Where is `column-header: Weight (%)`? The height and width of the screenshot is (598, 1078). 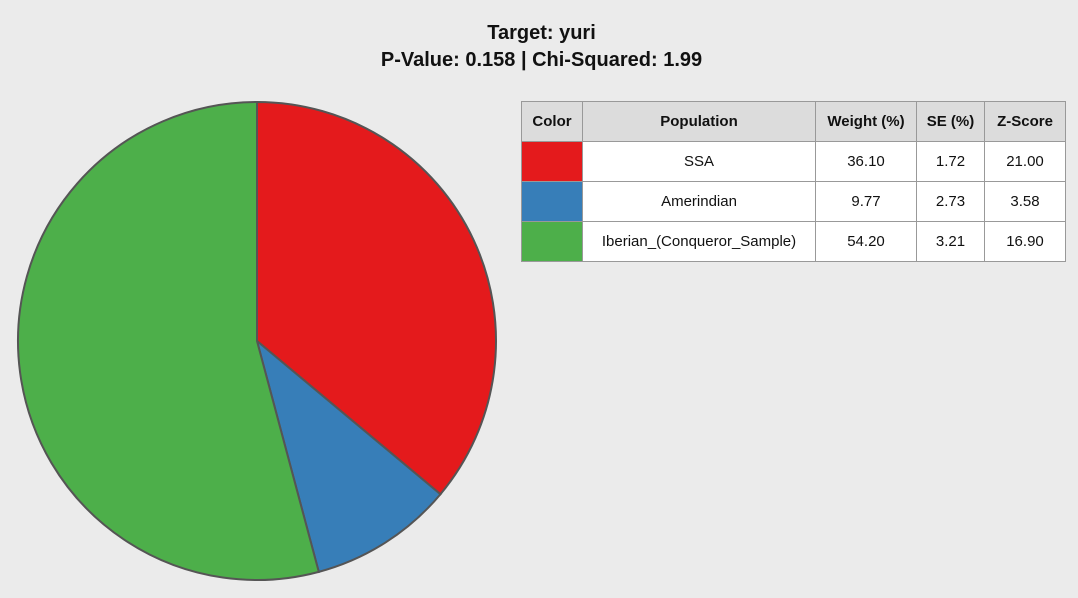
column-header: Weight (%) is located at coordinates (866, 121).